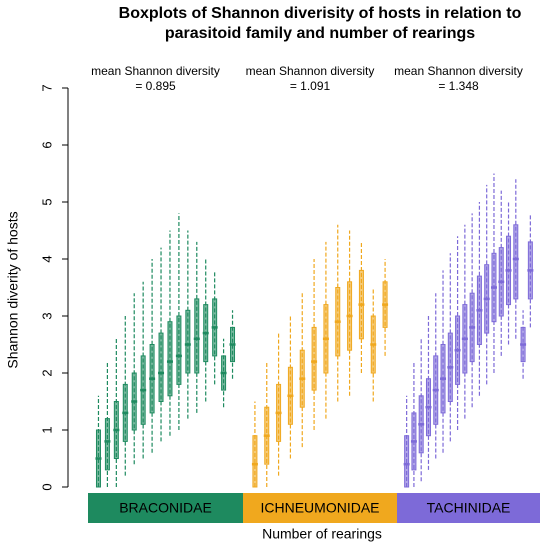  I want to click on y-axis-label: Shannon diverity of hosts, so click(13, 289).